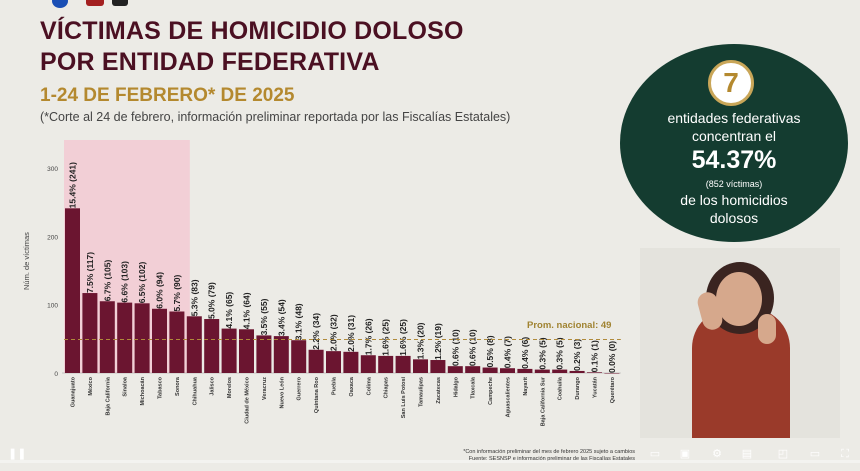 Image resolution: width=860 pixels, height=471 pixels. What do you see at coordinates (612, 357) in the screenshot?
I see `data-label: 0.0% (0)` at bounding box center [612, 357].